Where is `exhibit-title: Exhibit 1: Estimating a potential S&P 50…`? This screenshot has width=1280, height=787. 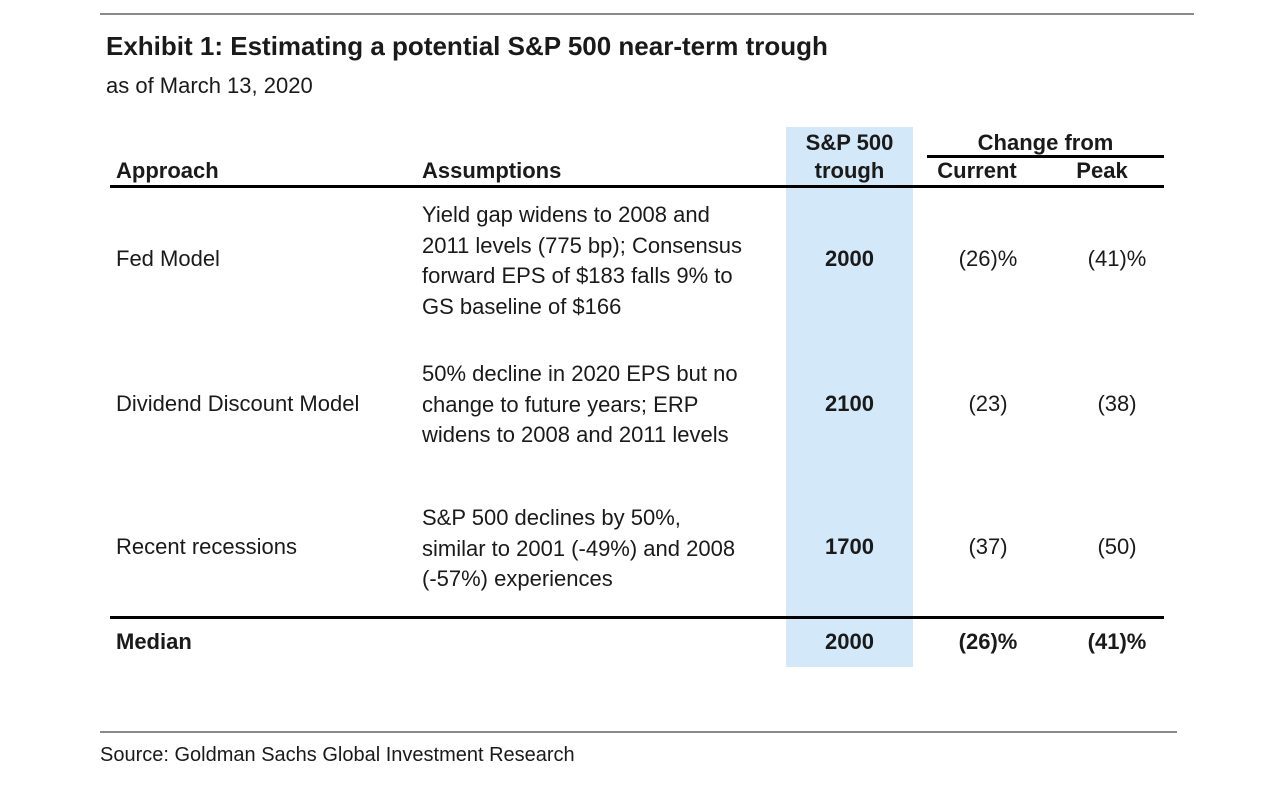 exhibit-title: Exhibit 1: Estimating a potential S&P 50… is located at coordinates (467, 46).